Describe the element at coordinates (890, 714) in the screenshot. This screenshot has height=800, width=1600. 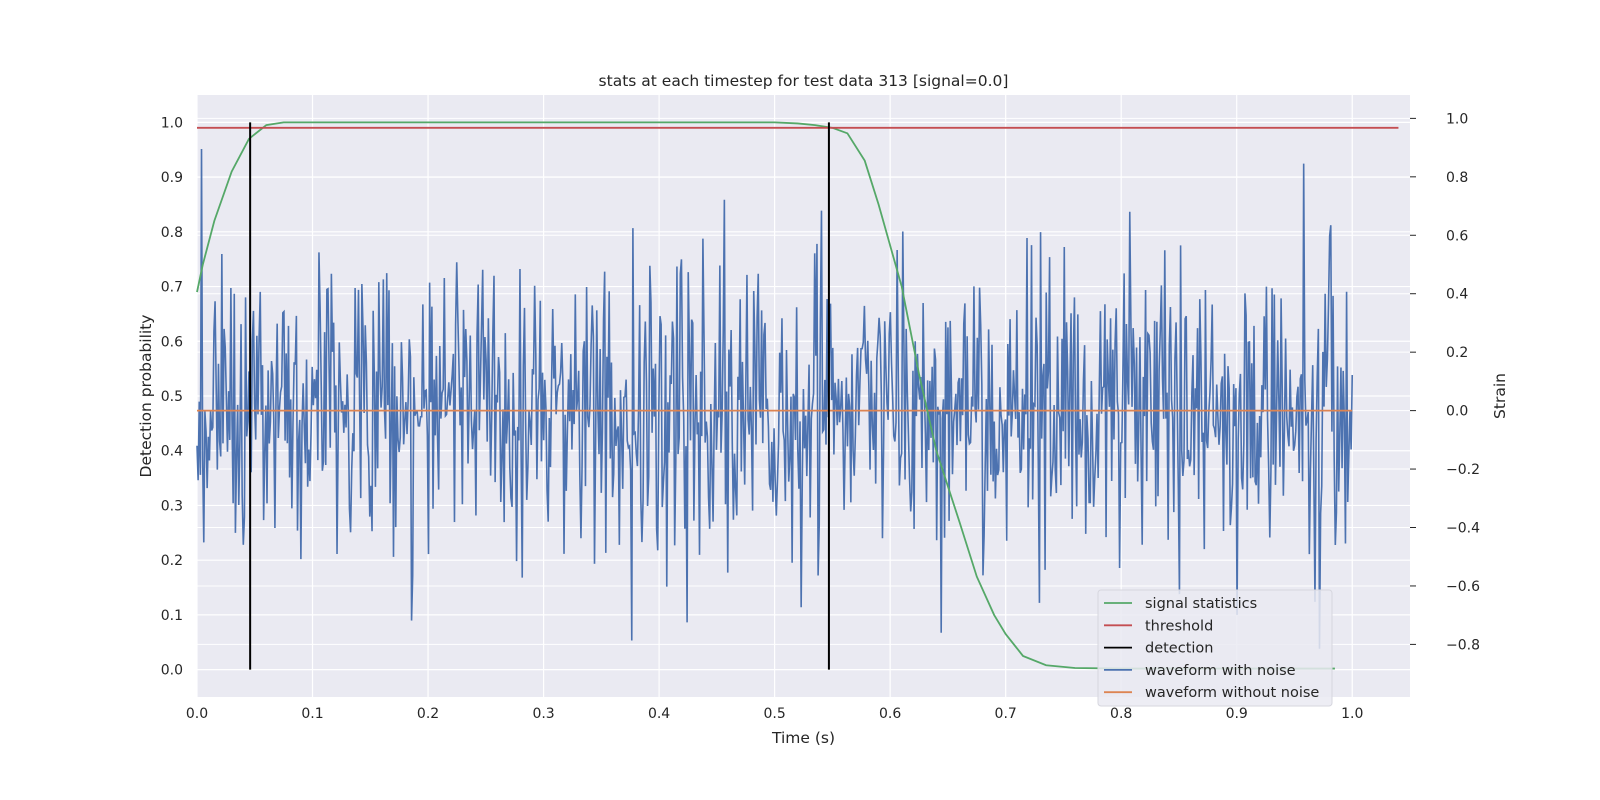
I see `x-tick-label: 0.6` at that location.